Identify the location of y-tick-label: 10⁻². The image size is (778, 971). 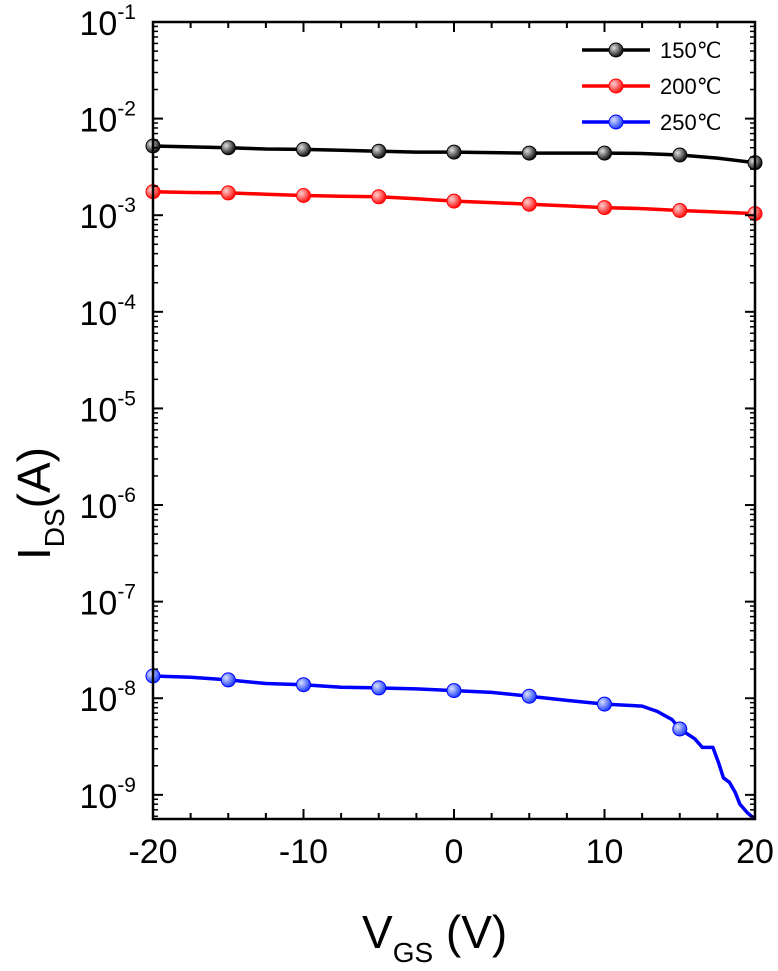
(107, 119).